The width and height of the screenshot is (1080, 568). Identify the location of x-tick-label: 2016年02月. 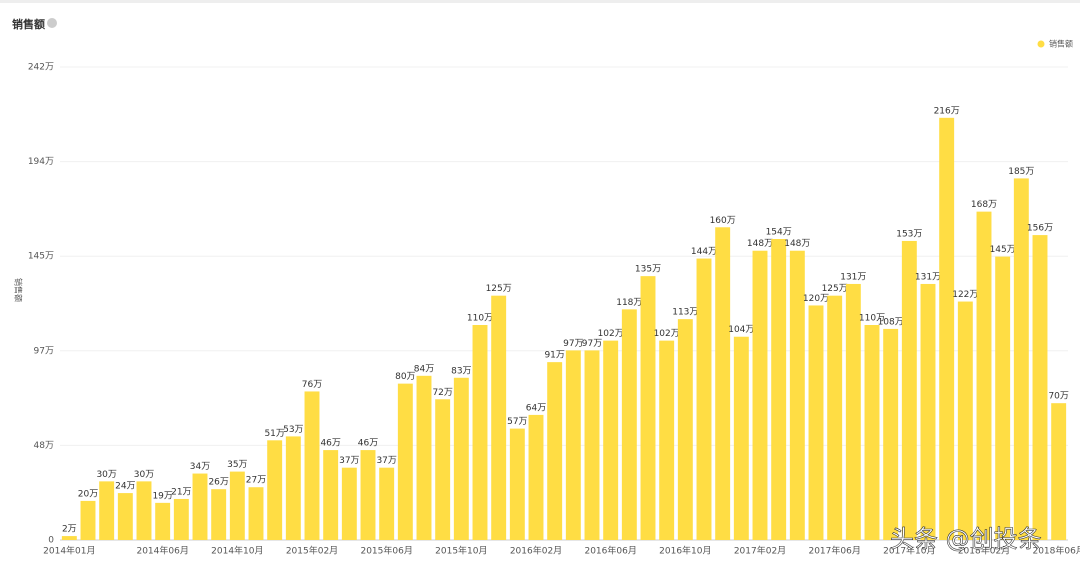
(536, 551).